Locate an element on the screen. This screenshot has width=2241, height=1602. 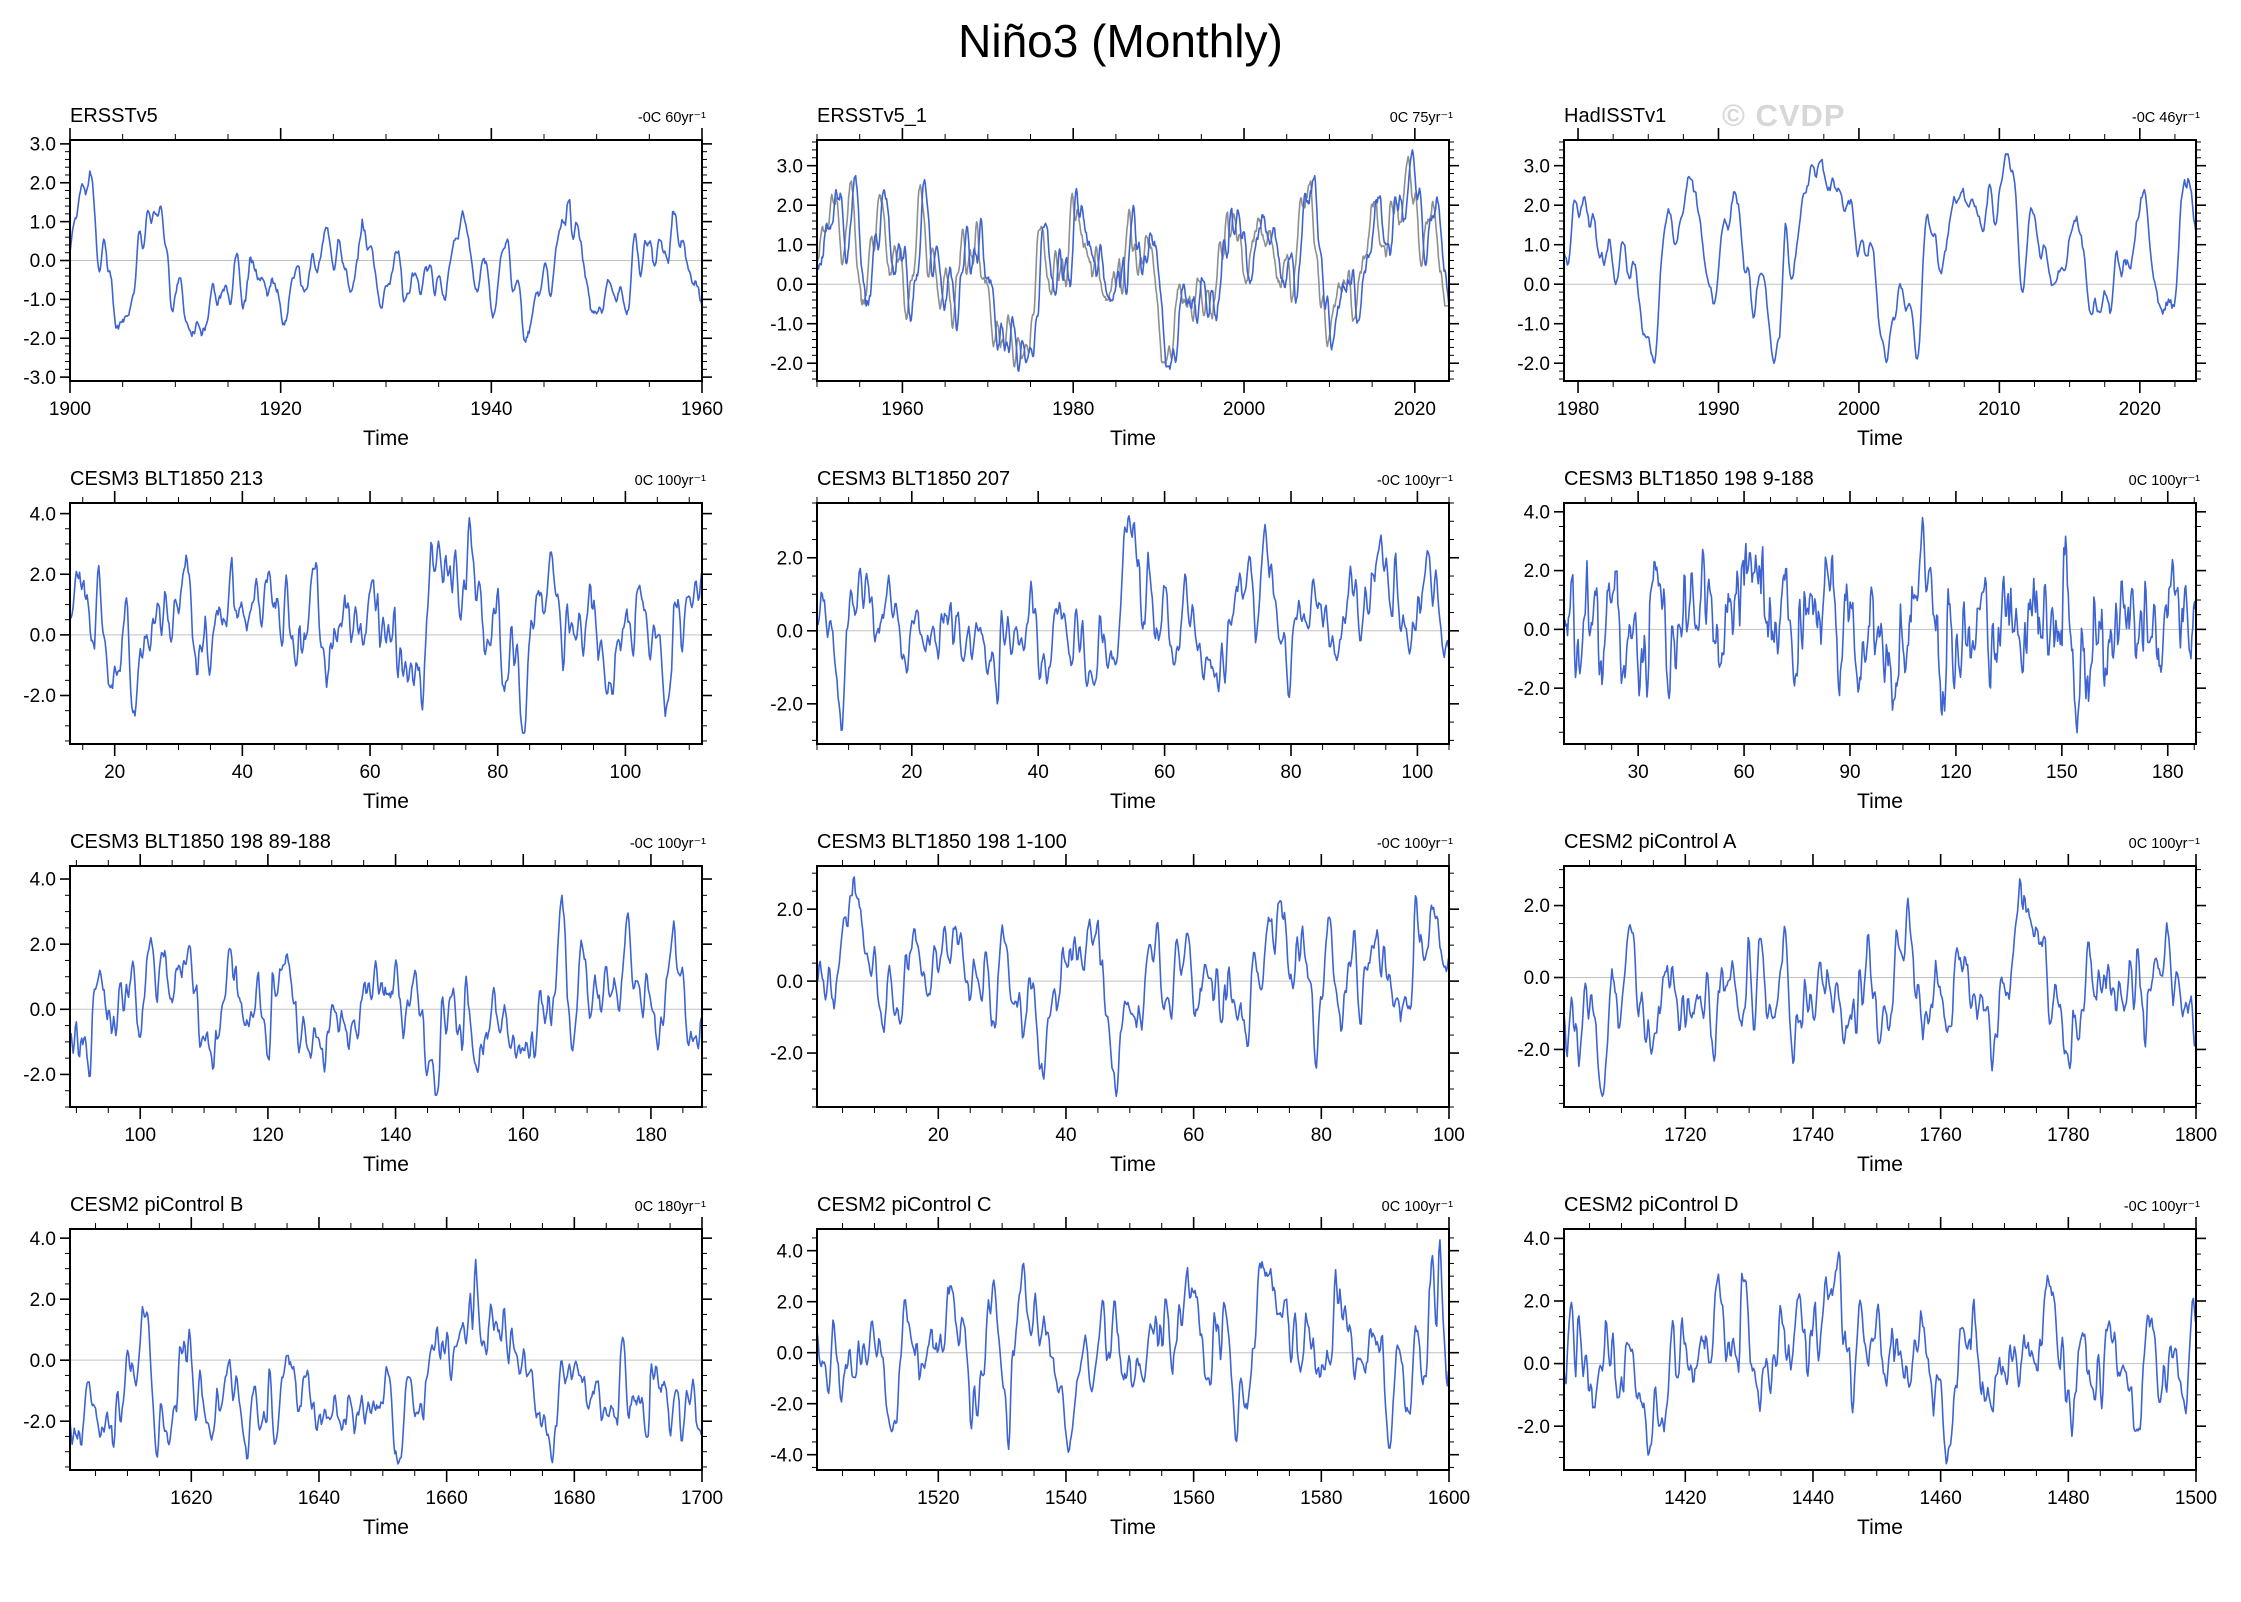
svg-text: 1760 is located at coordinates (1941, 1135).